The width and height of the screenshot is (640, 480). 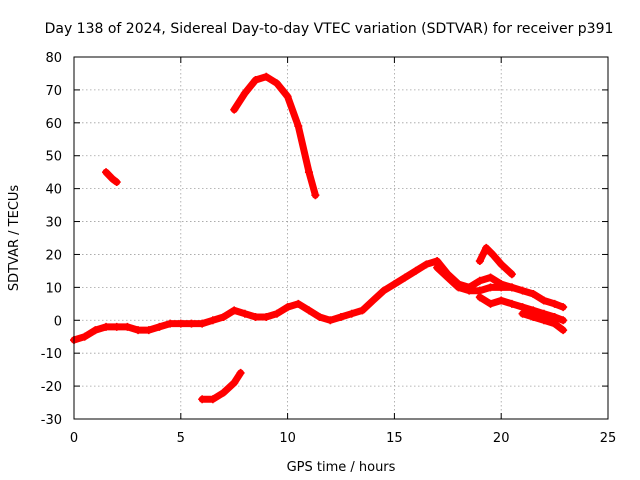 I want to click on x-tick-label: 15, so click(x=394, y=438).